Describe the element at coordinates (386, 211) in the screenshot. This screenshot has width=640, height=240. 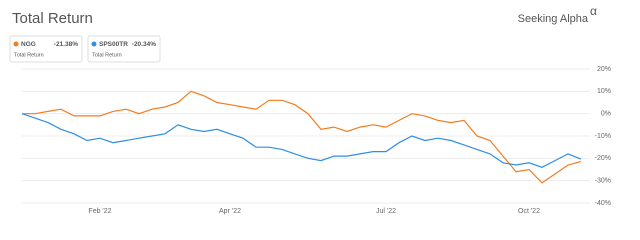
I see `x-tick-label: Jul '22` at that location.